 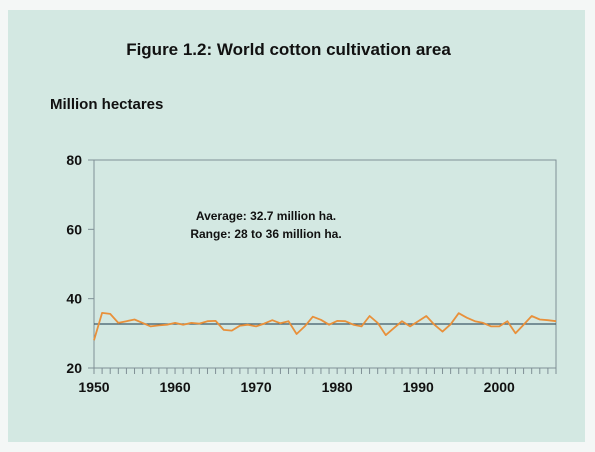 I want to click on x-tick-label: 1960, so click(x=174, y=387).